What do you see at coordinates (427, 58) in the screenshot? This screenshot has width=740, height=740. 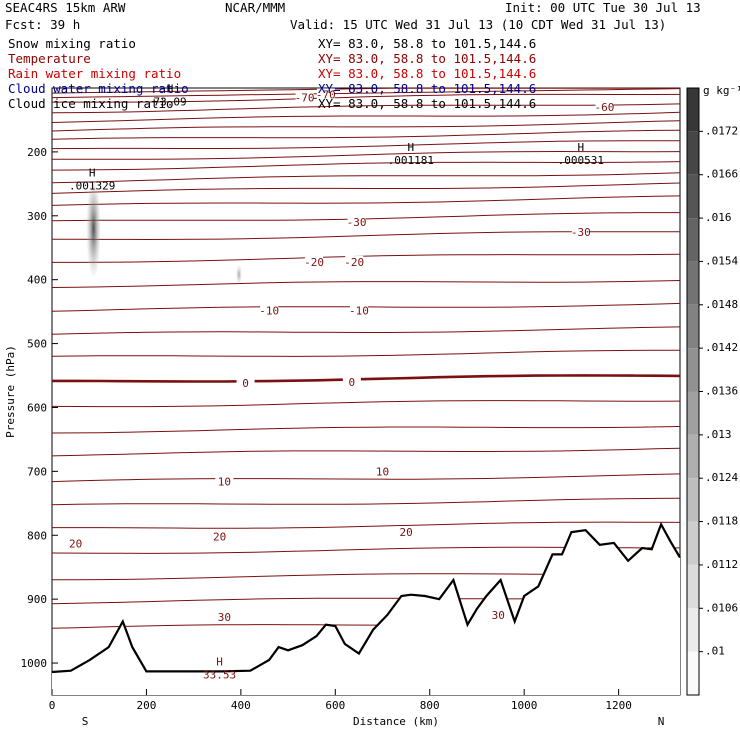 I see `field-xy-temperature: XY= 83.0, 58.8 to 101.5,144.6` at bounding box center [427, 58].